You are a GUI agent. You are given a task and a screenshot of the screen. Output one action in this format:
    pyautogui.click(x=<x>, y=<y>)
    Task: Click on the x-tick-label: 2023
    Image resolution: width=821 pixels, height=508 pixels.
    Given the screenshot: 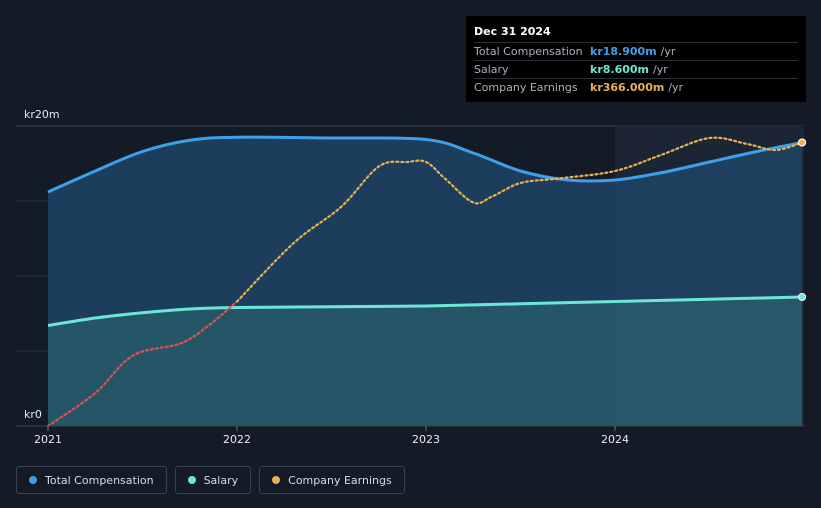 What is the action you would take?
    pyautogui.click(x=426, y=439)
    